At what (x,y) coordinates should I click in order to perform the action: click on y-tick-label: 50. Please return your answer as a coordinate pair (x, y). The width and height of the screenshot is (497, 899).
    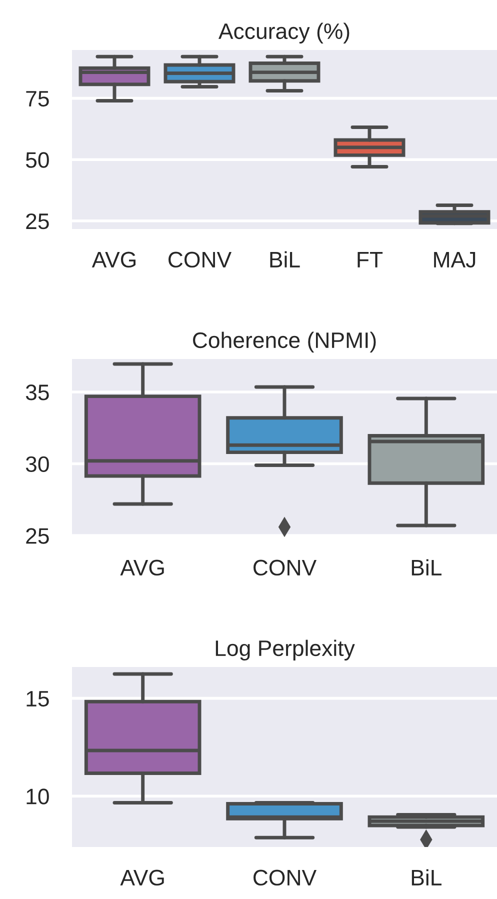
    Looking at the image, I should click on (37, 160).